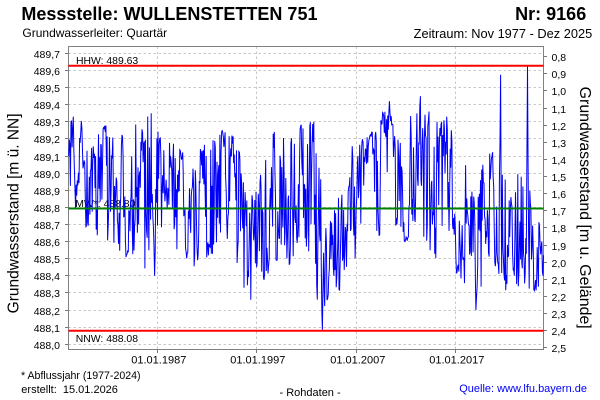  Describe the element at coordinates (559, 349) in the screenshot. I see `svg-text: 2,5` at that location.